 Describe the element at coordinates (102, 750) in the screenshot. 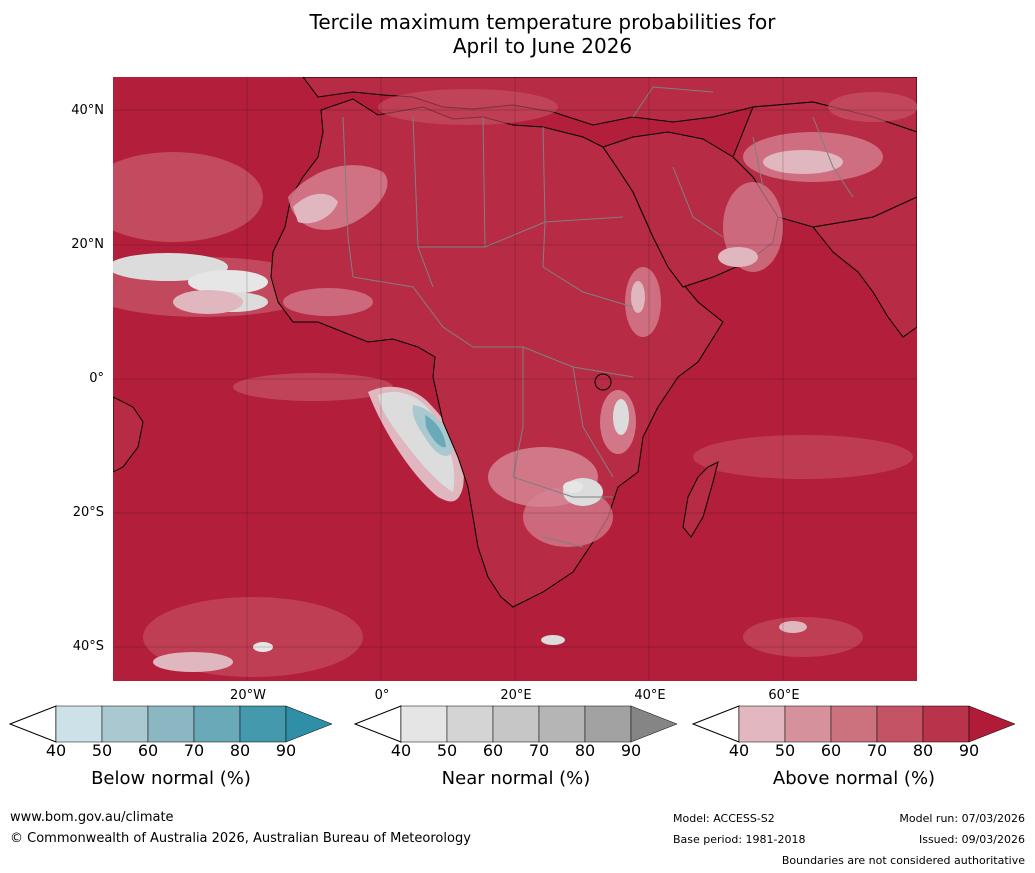

I see `legend-below-tick: 50` at that location.